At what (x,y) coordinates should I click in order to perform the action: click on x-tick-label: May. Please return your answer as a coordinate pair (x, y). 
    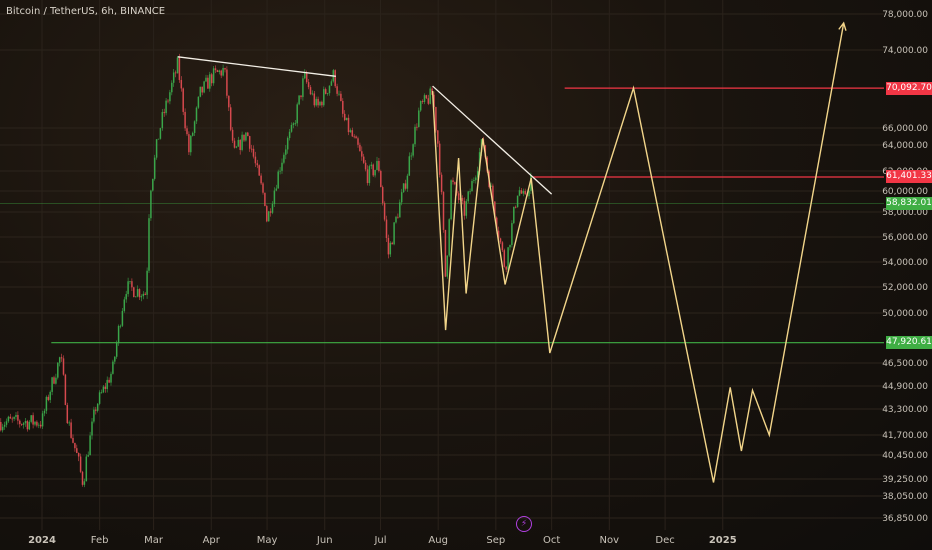
    Looking at the image, I should click on (267, 540).